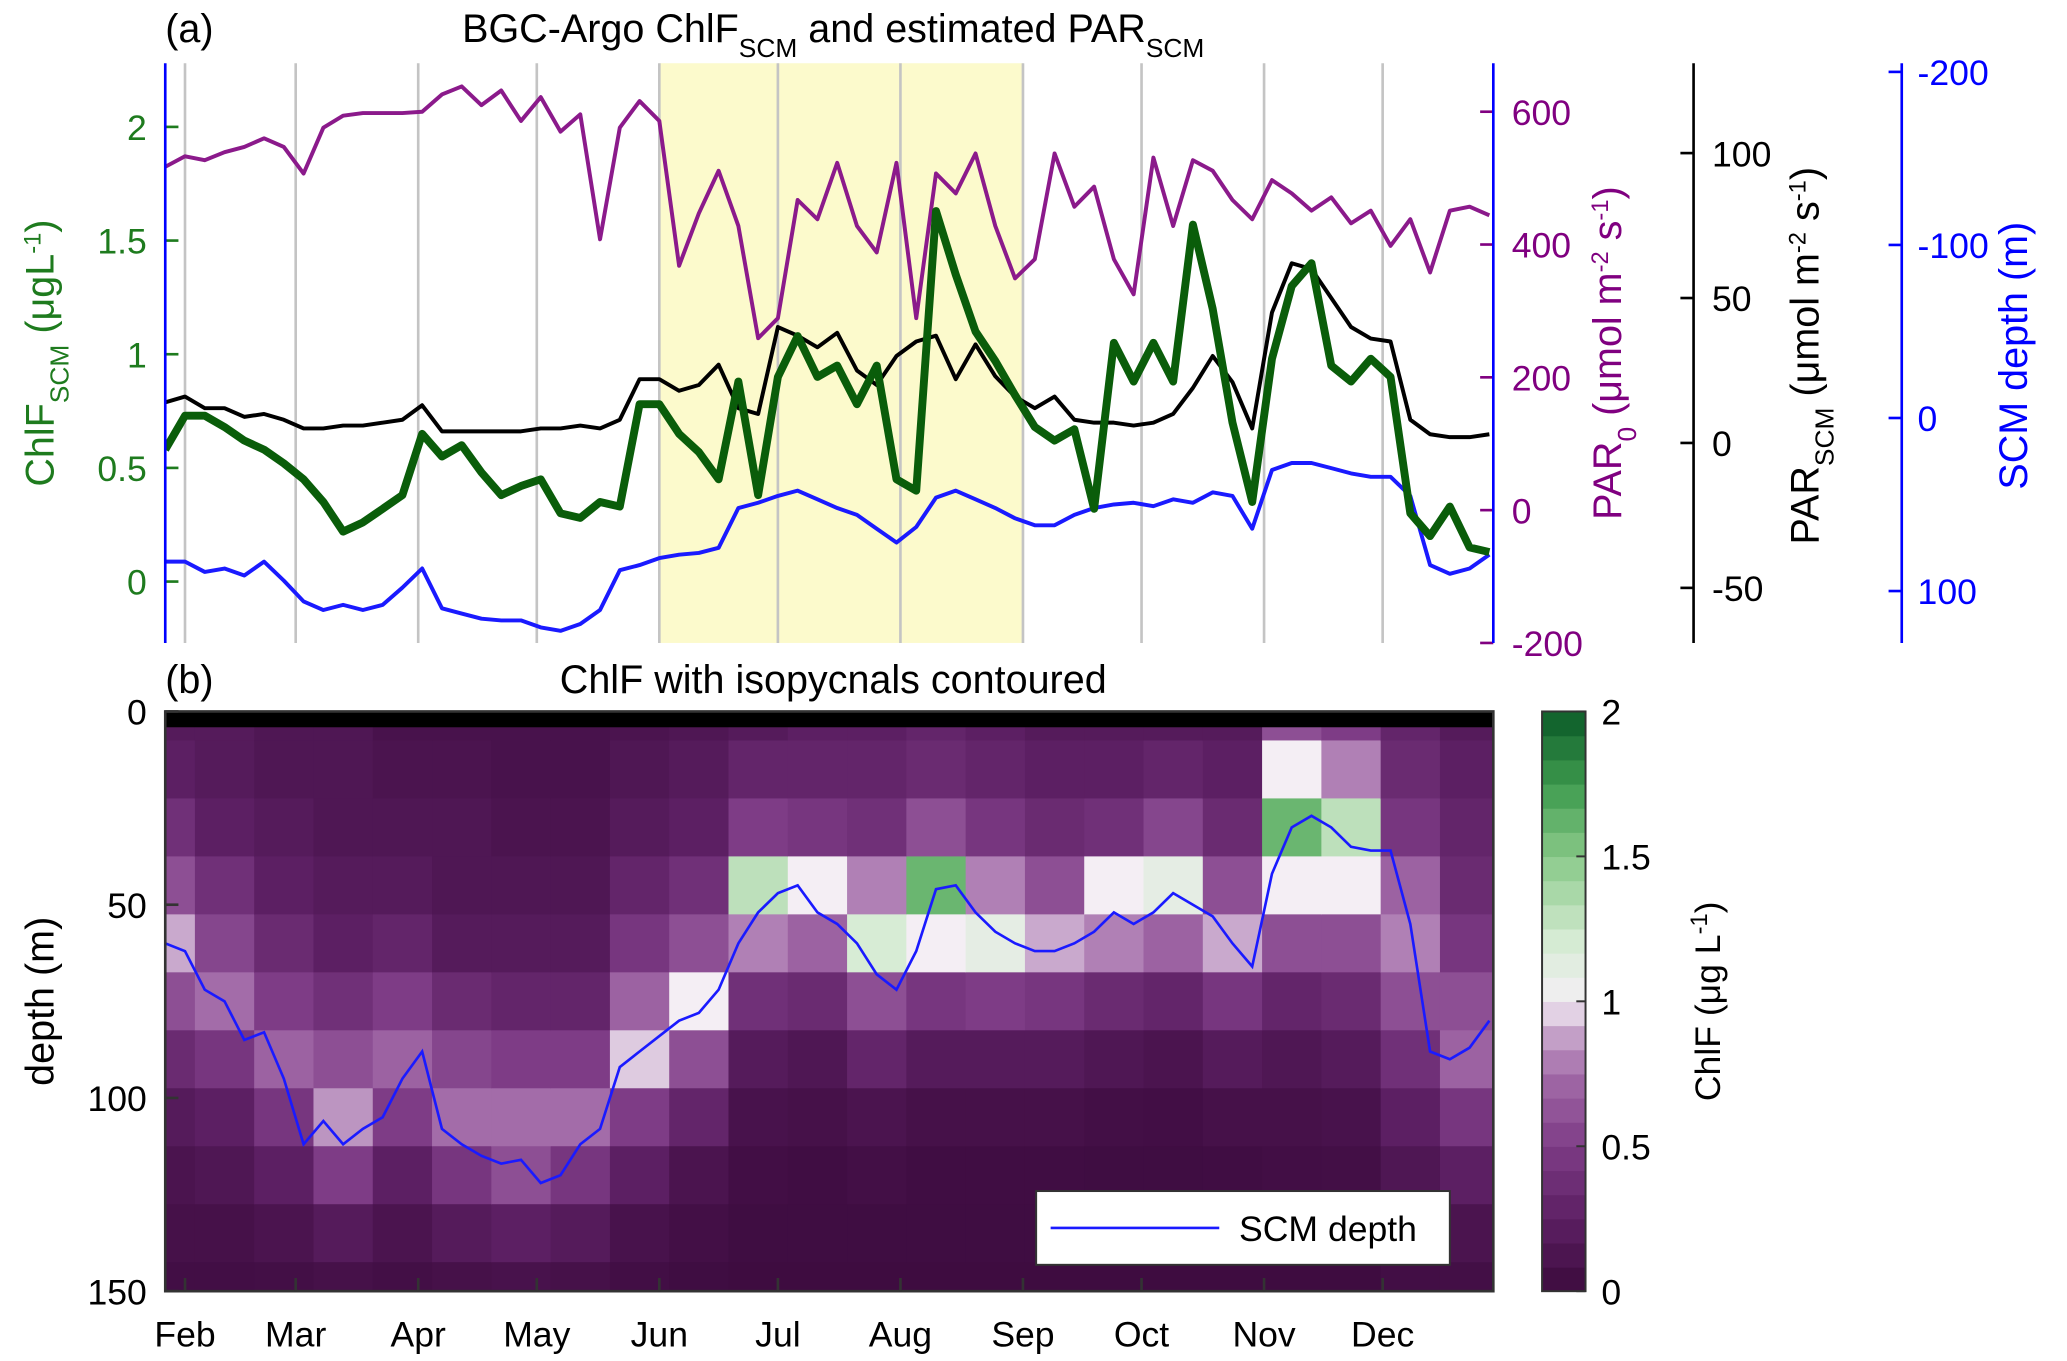 This screenshot has width=2067, height=1361. I want to click on x-tick-label: Jun, so click(659, 1335).